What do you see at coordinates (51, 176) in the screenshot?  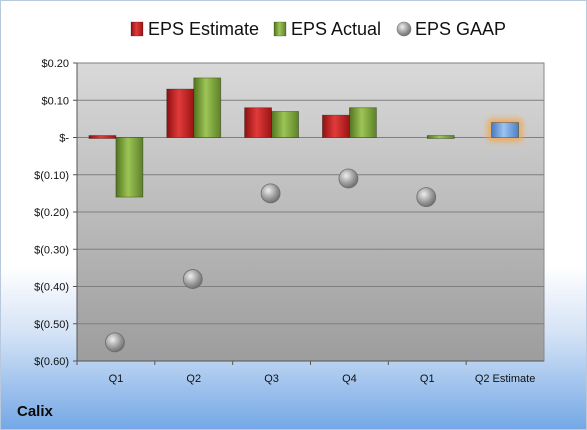 I see `y-tick-label: $(0.10)` at bounding box center [51, 176].